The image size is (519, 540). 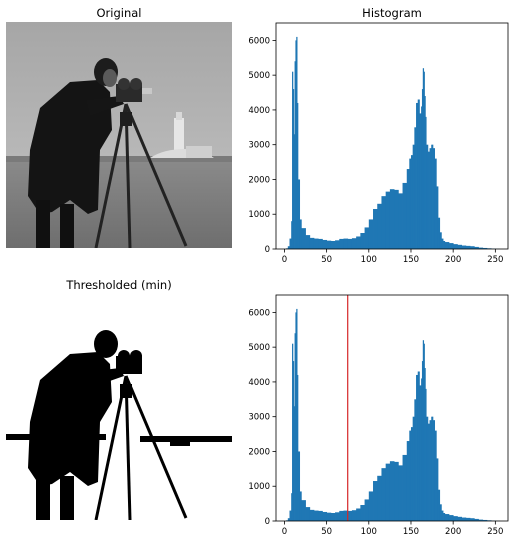 I want to click on y-tick-label: 5000, so click(x=259, y=76).